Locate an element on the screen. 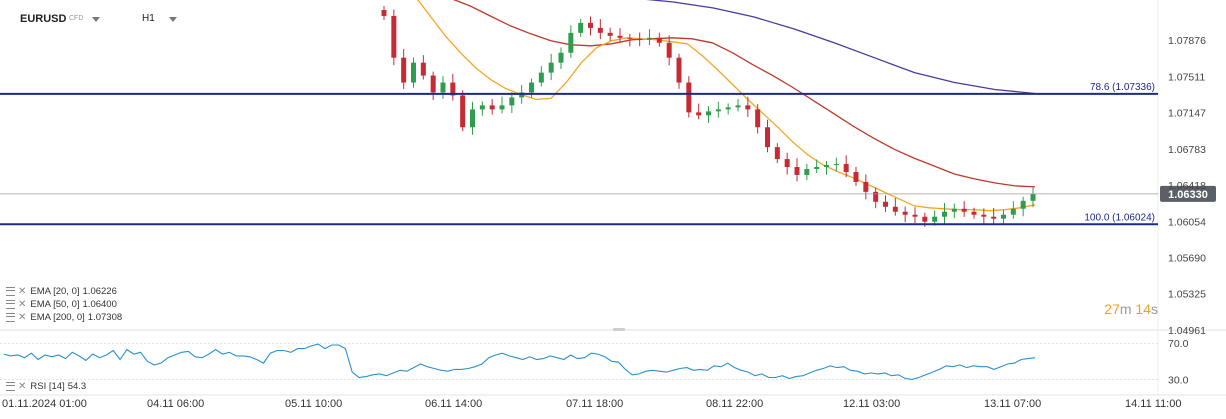 This screenshot has width=1226, height=419. rsi-label: RSI [14] is located at coordinates (47, 386).